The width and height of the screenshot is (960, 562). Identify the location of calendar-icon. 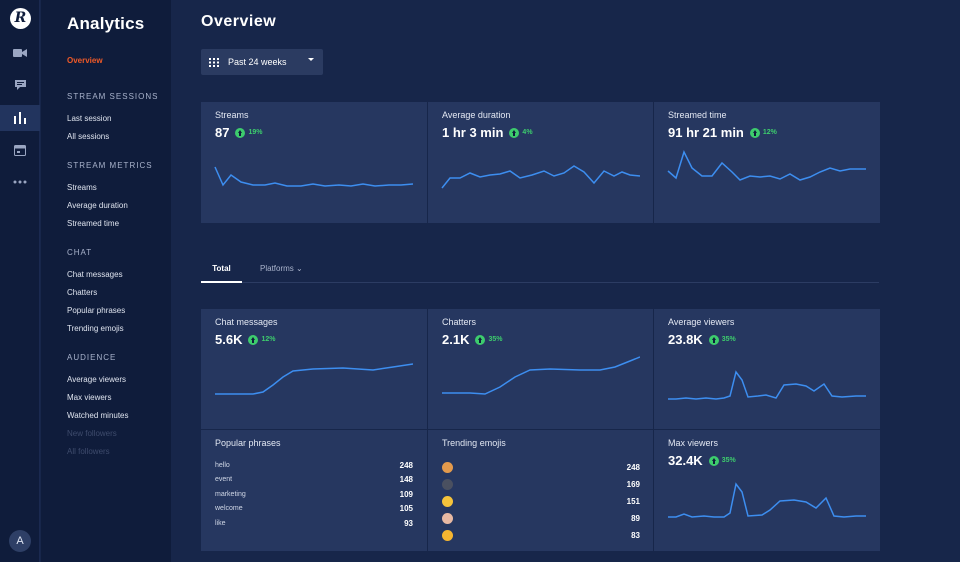
(20, 150).